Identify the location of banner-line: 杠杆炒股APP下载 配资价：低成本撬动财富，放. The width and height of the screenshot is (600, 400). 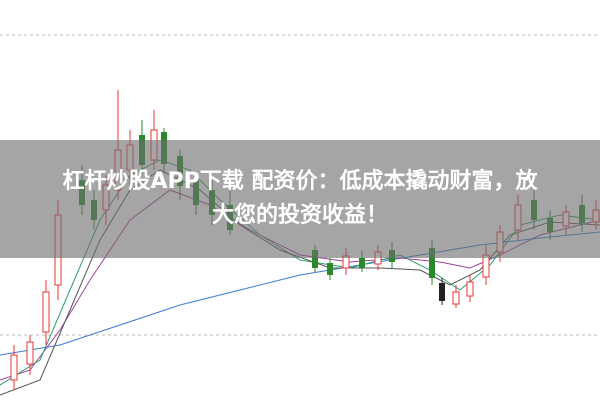
(300, 181).